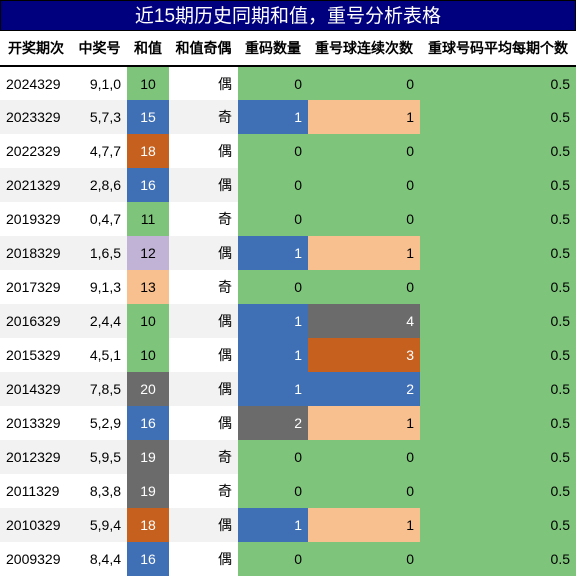  I want to click on cell-winning-numbers: 2,4,4, so click(99, 321).